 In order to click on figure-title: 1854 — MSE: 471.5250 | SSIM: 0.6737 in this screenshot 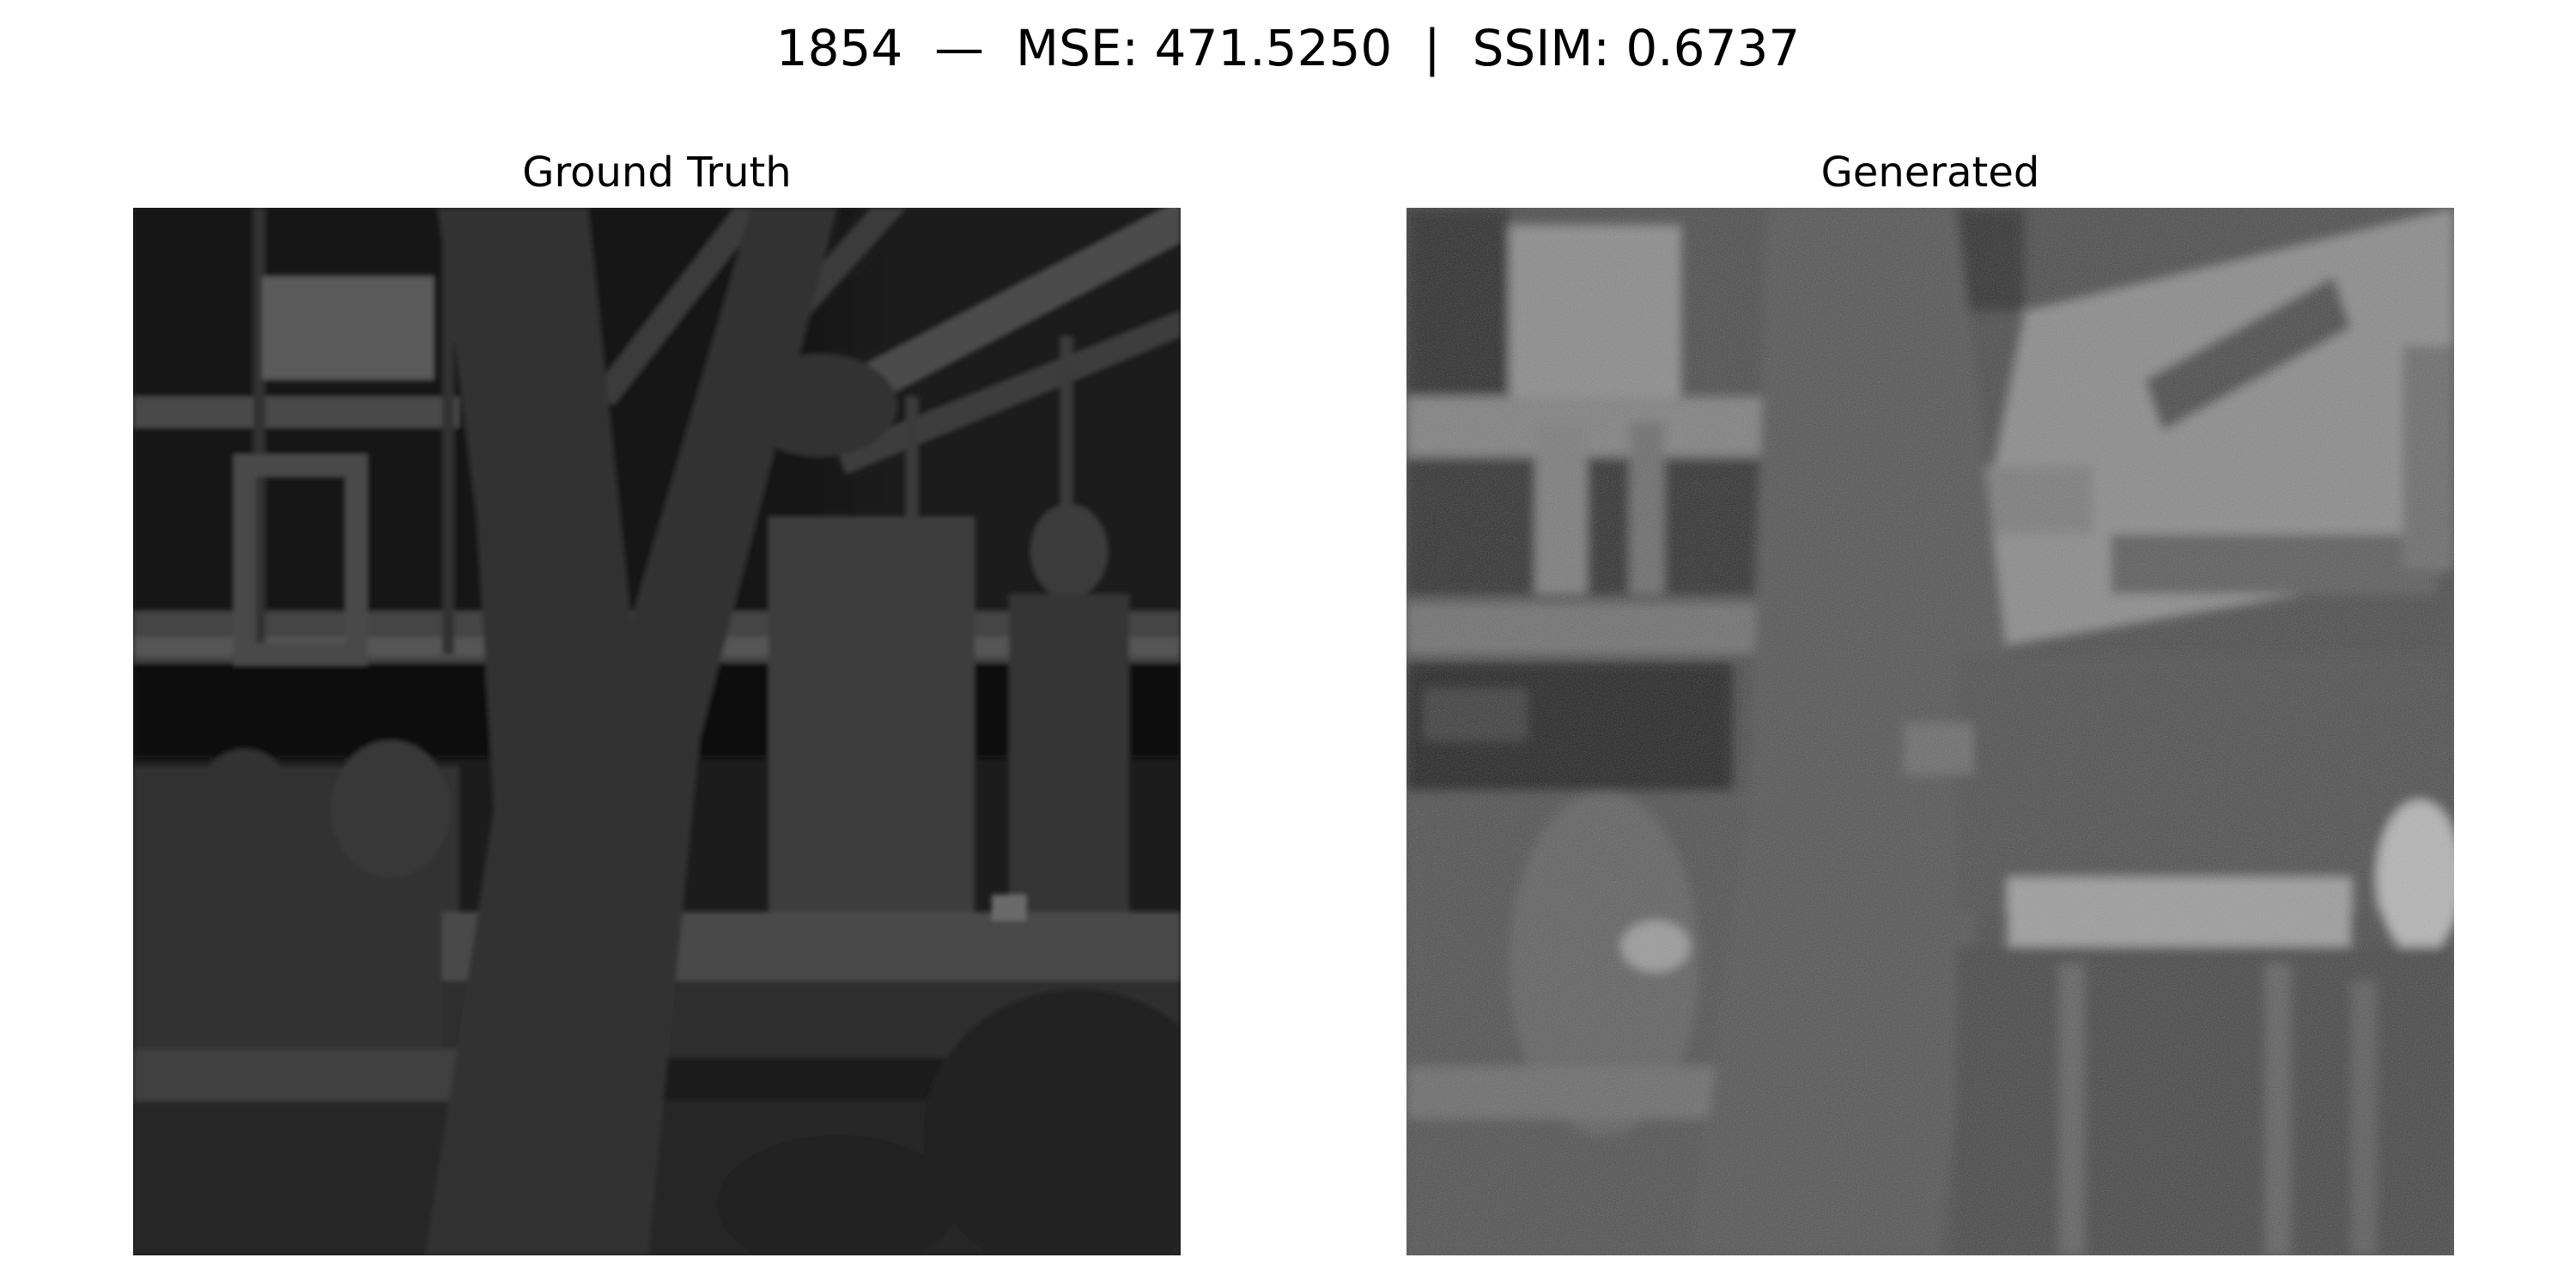, I will do `click(1288, 48)`.